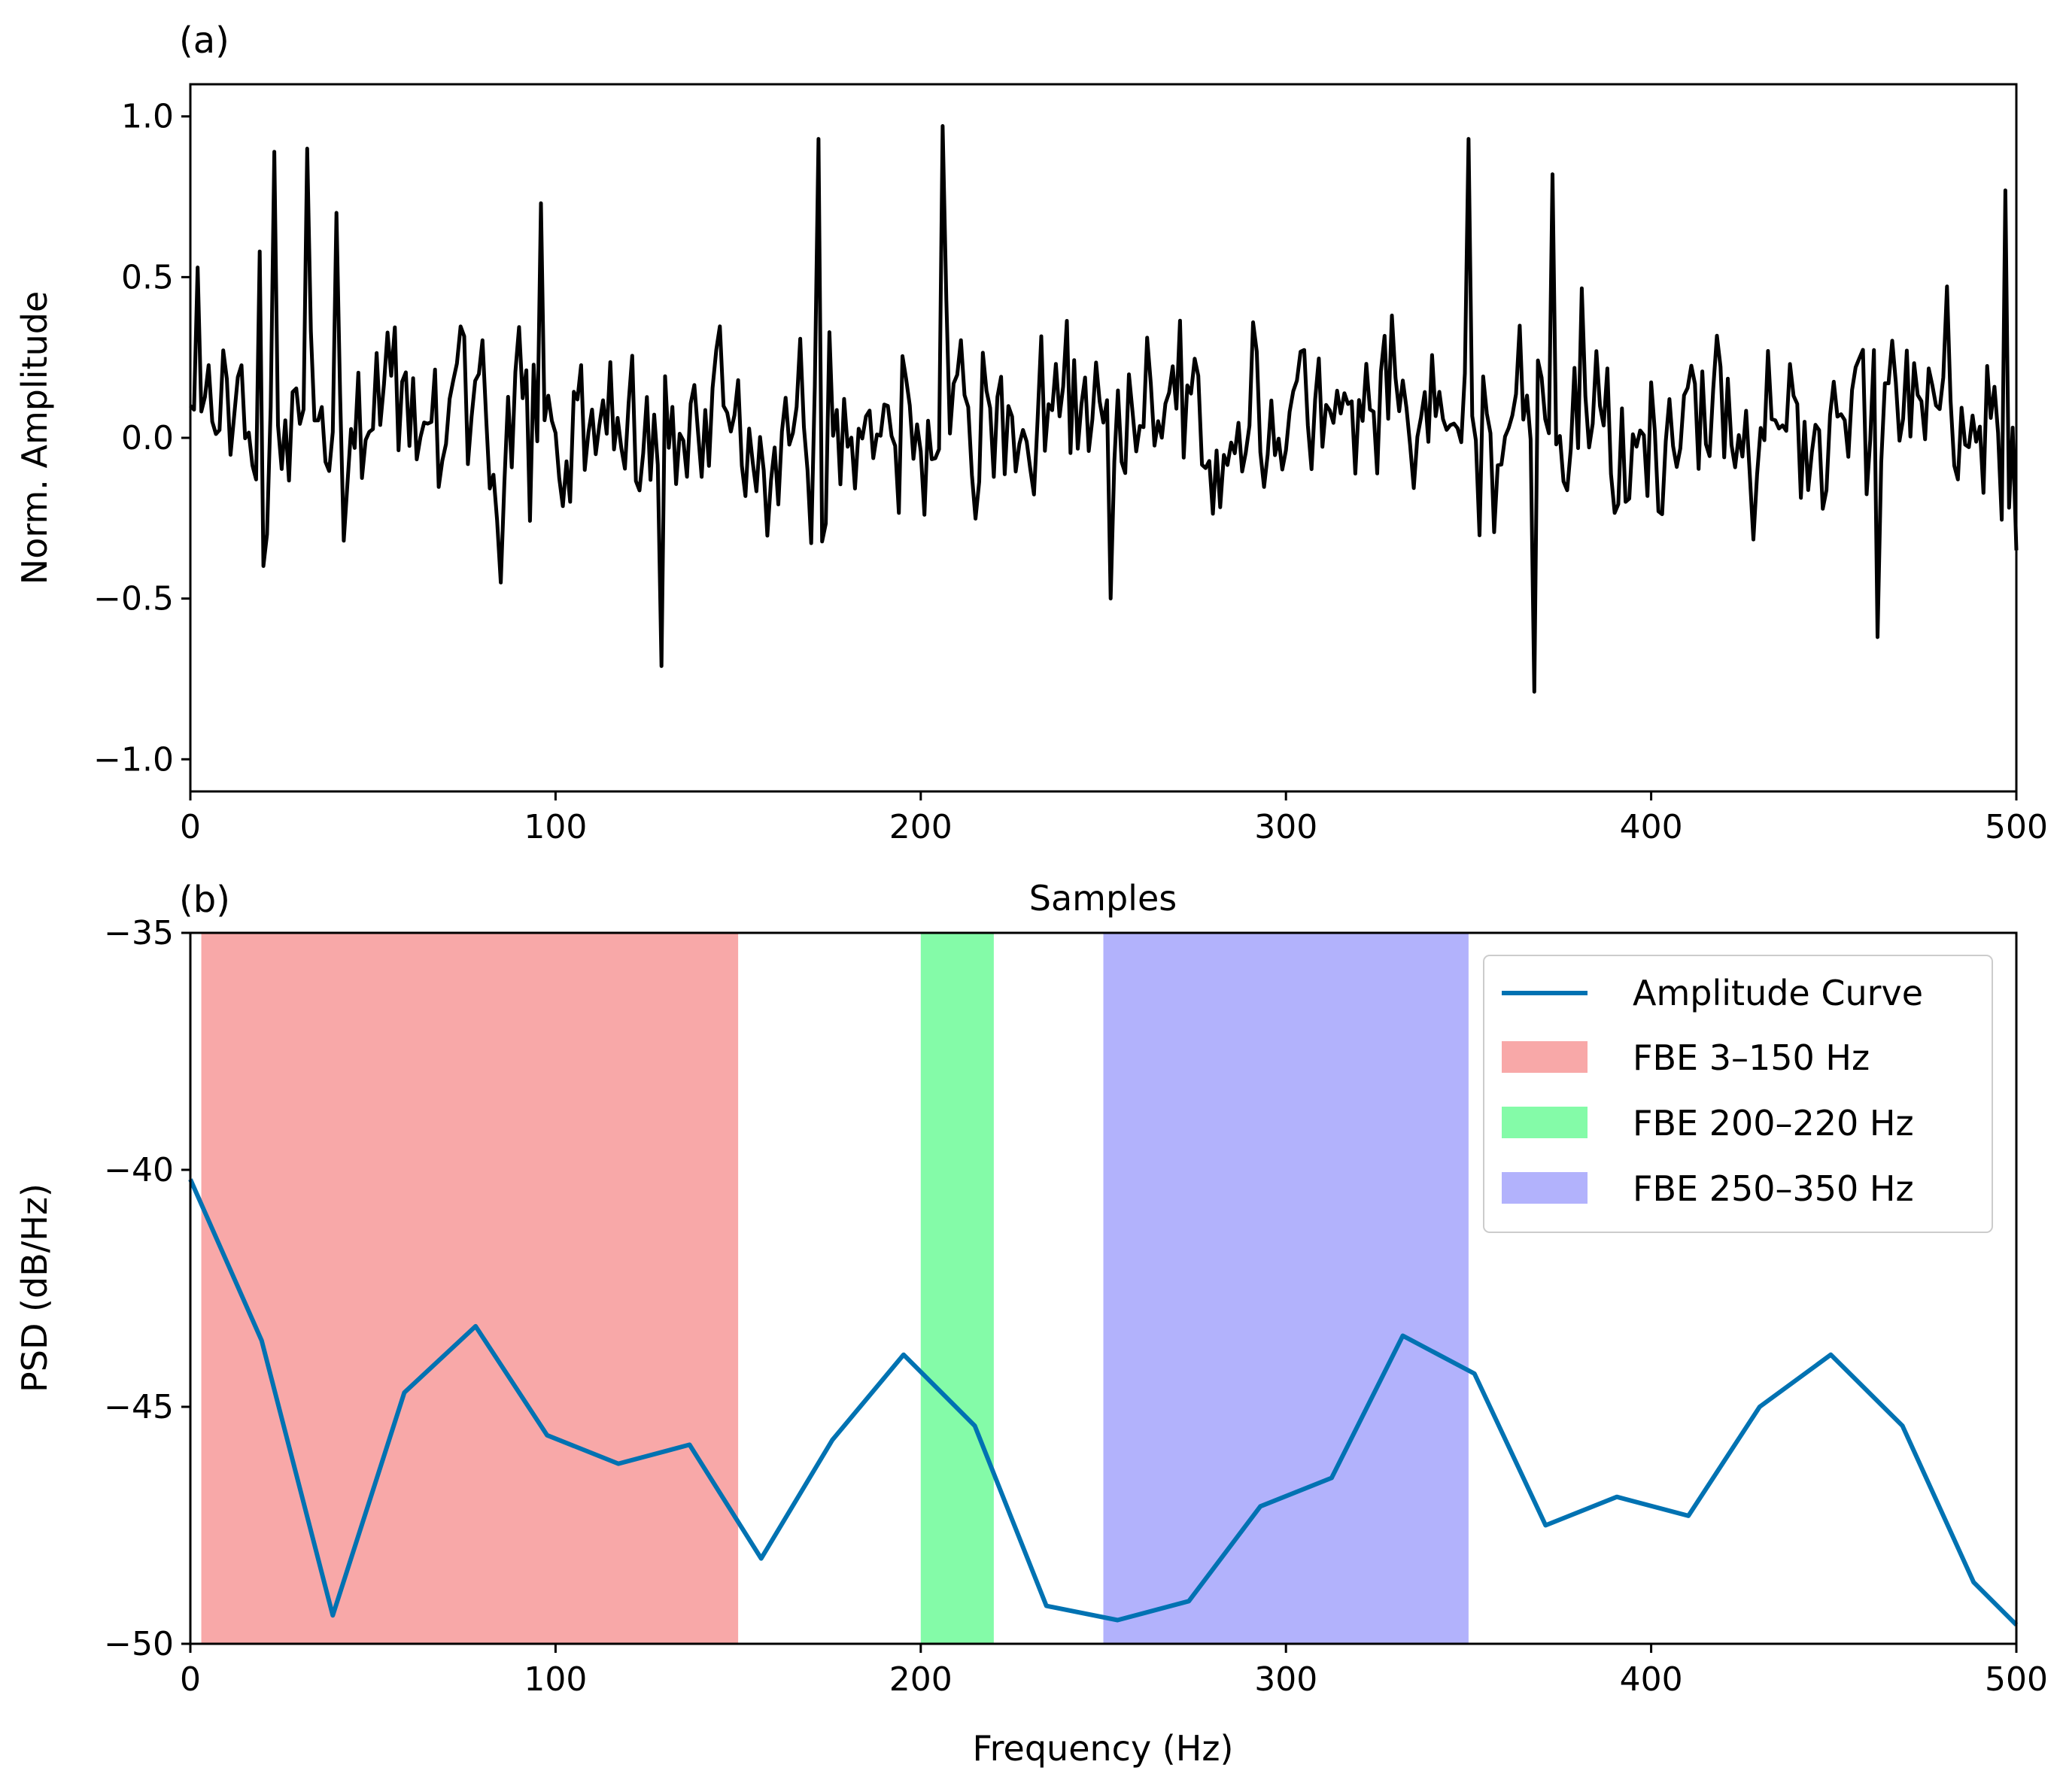 This screenshot has height=1792, width=2063. I want to click on panel-a-x-tick-label: 300, so click(1285, 827).